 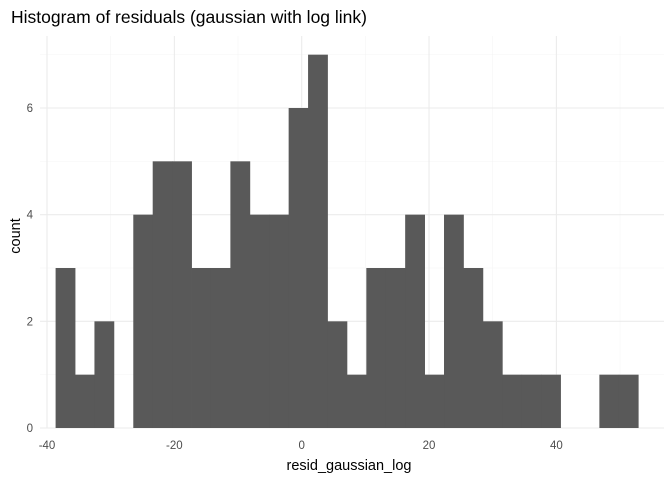 What do you see at coordinates (349, 466) in the screenshot?
I see `x-axis-title: resid_gaussian_log` at bounding box center [349, 466].